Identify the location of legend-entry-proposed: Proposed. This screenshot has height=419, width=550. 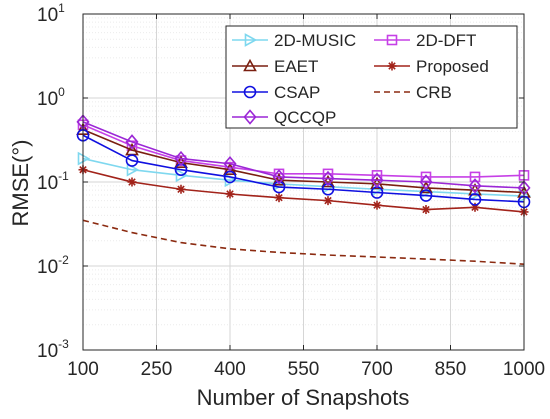
(431, 66).